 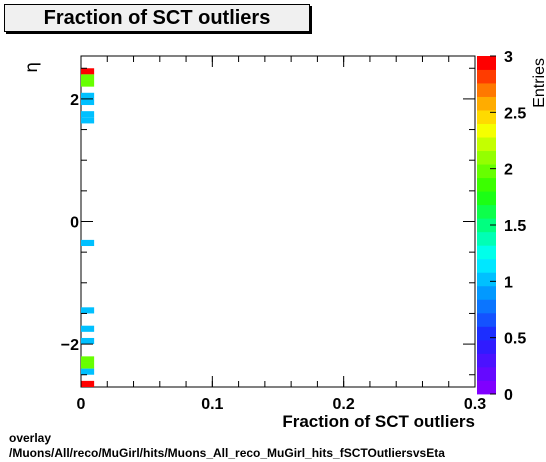 What do you see at coordinates (538, 83) in the screenshot?
I see `palette-axis-label: Entries` at bounding box center [538, 83].